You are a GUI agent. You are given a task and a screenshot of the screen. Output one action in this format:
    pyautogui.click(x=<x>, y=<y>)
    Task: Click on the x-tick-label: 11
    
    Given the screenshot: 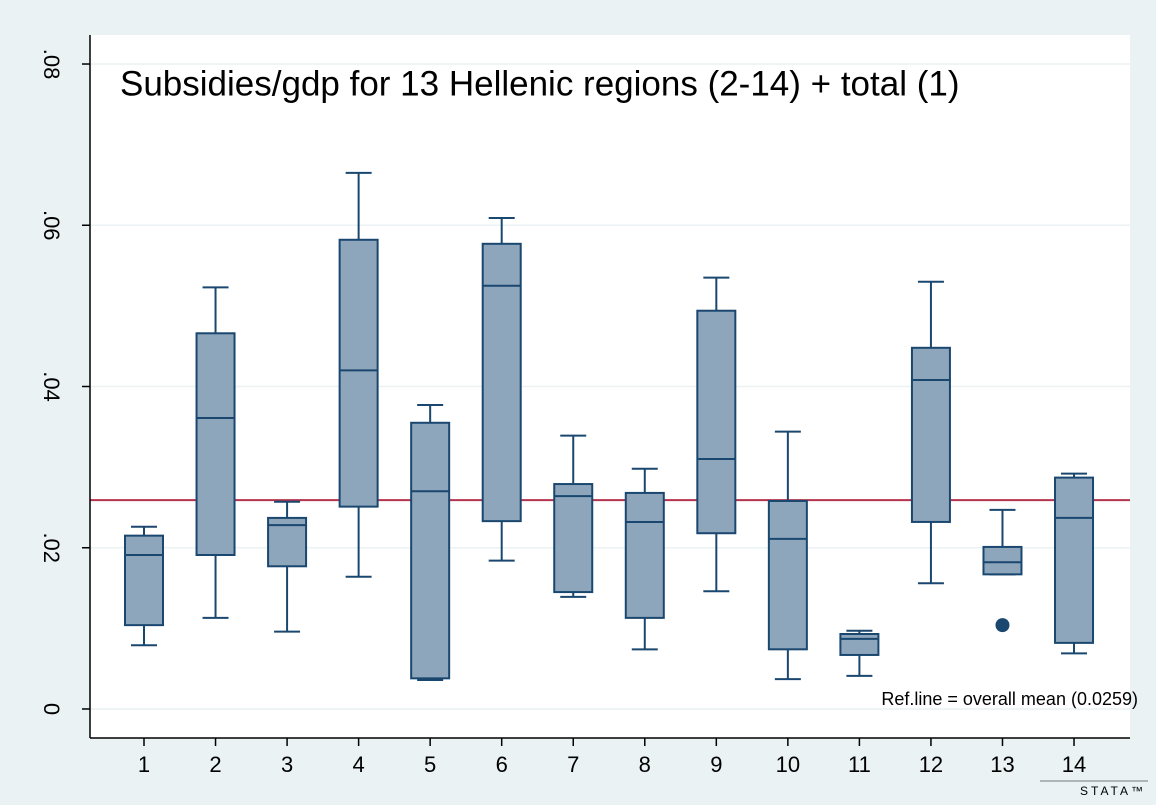 What is the action you would take?
    pyautogui.click(x=859, y=764)
    